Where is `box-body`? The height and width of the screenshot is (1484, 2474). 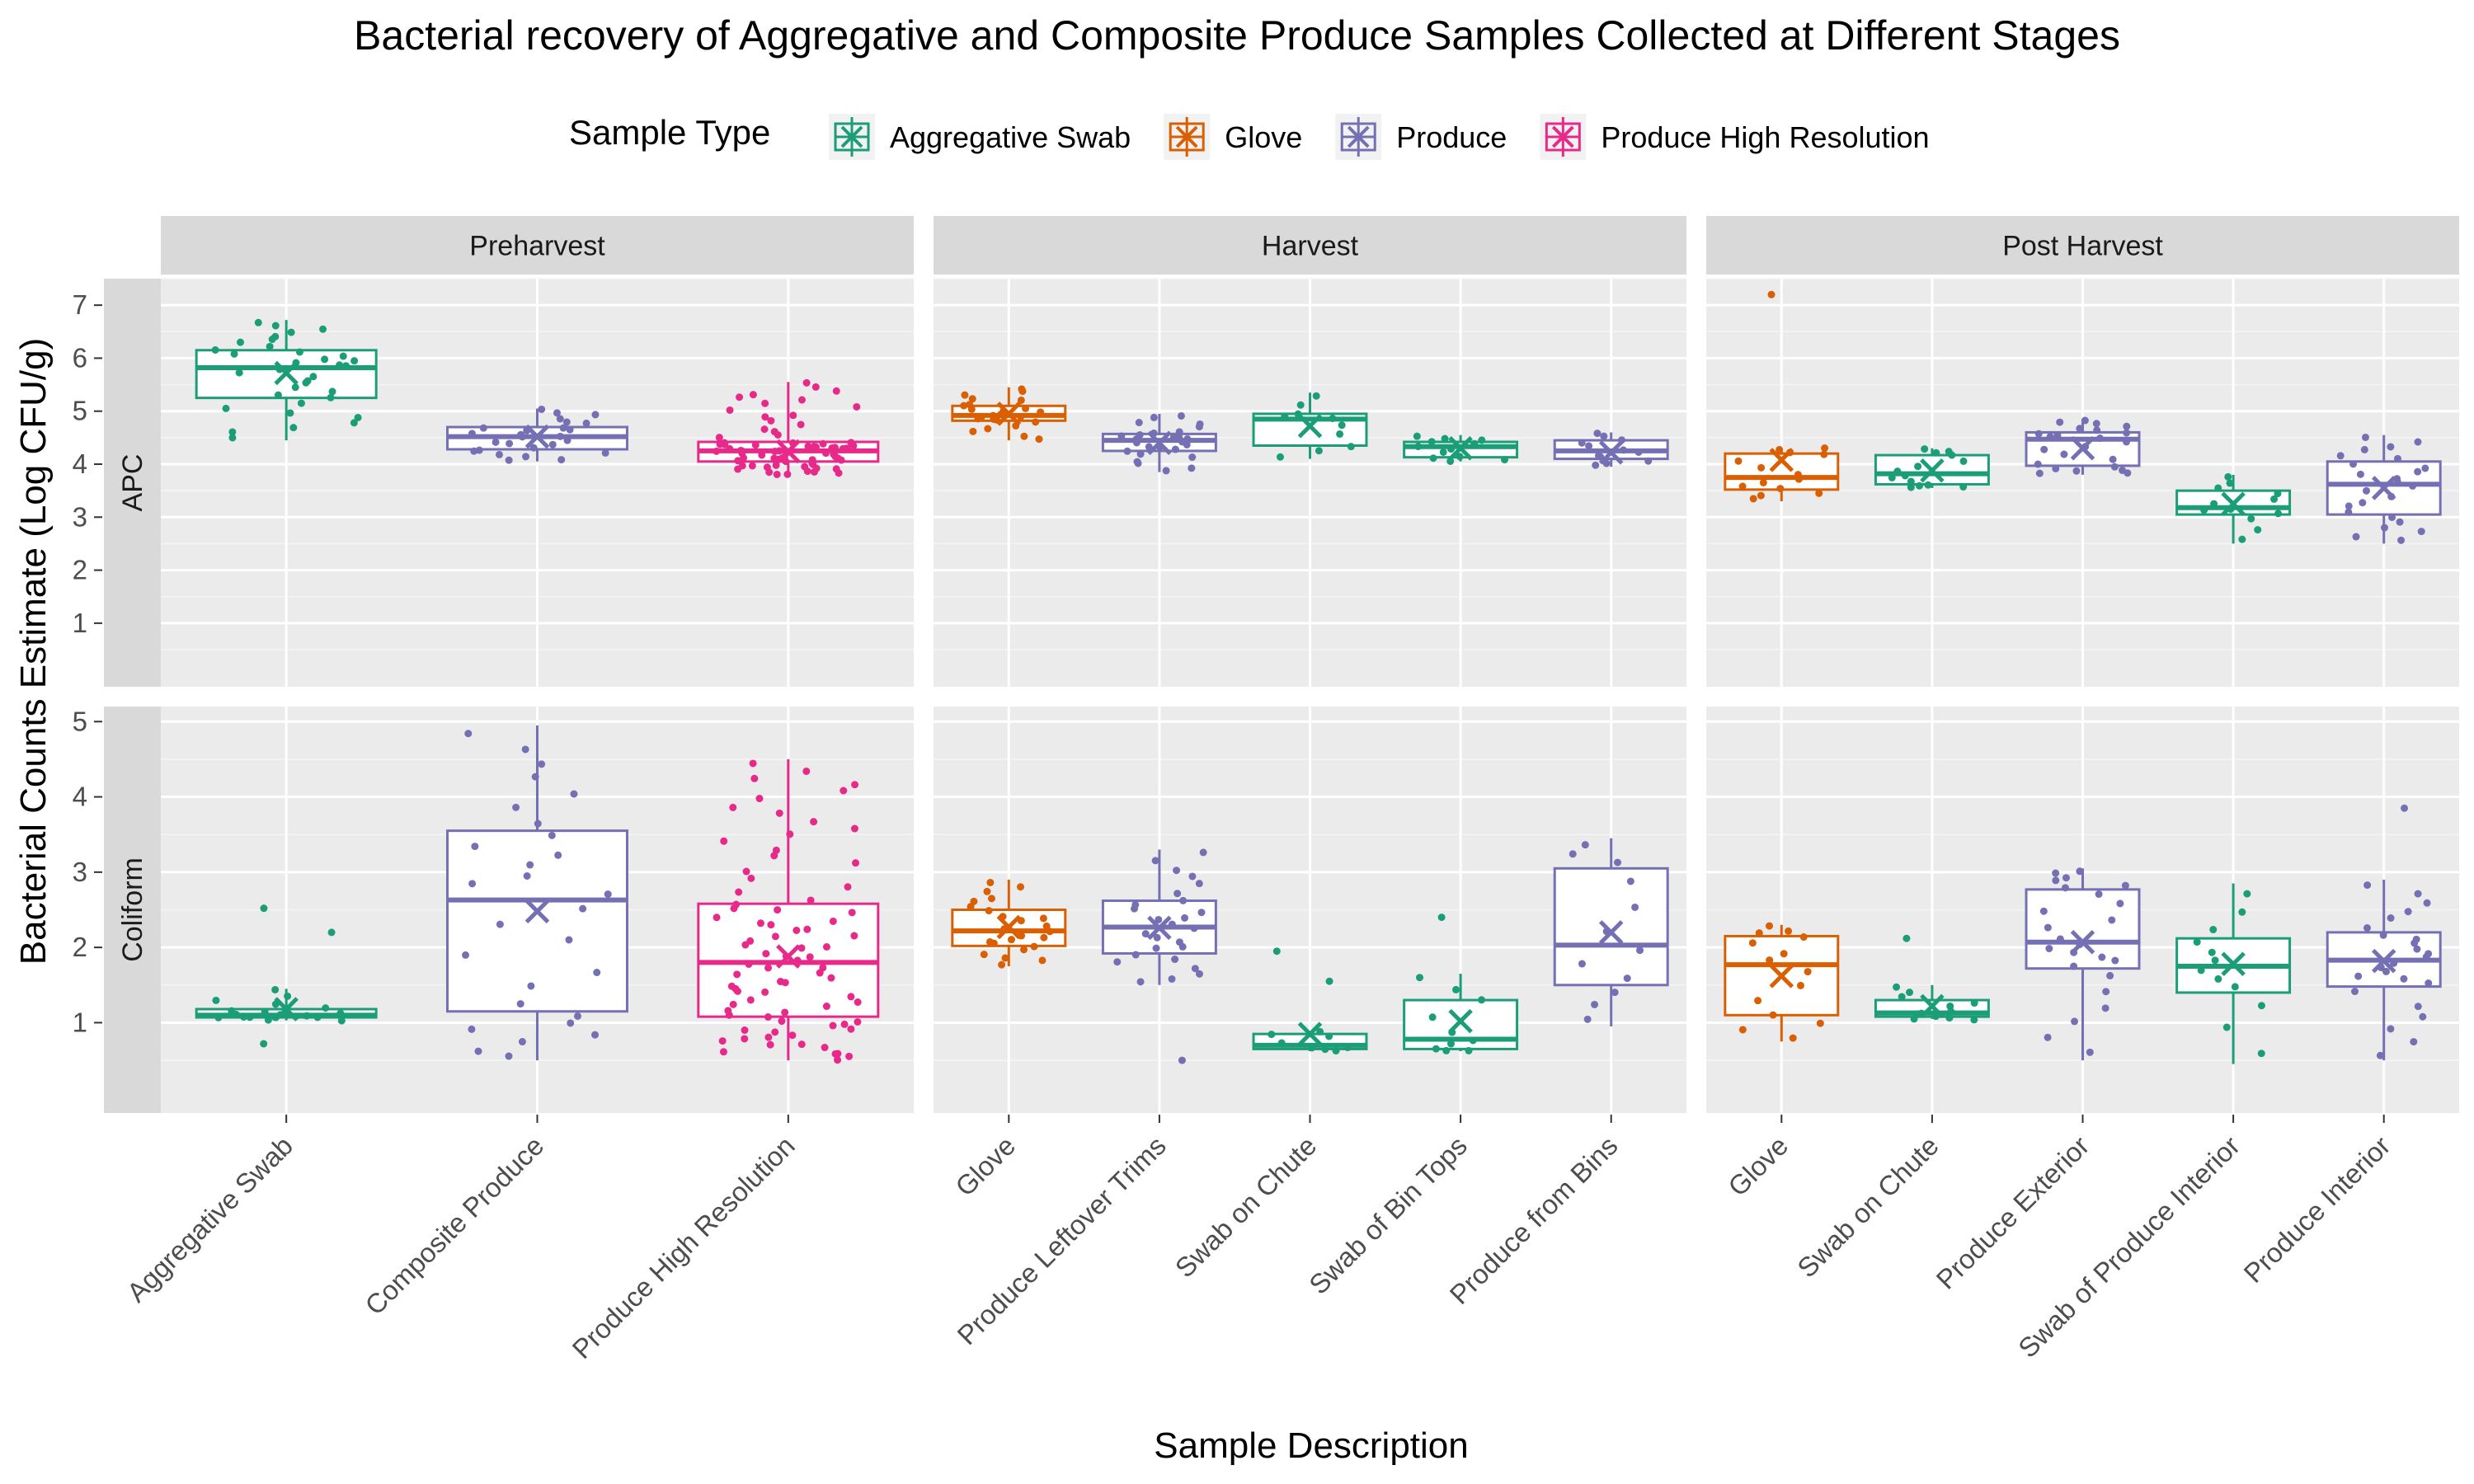
box-body is located at coordinates (1611, 927).